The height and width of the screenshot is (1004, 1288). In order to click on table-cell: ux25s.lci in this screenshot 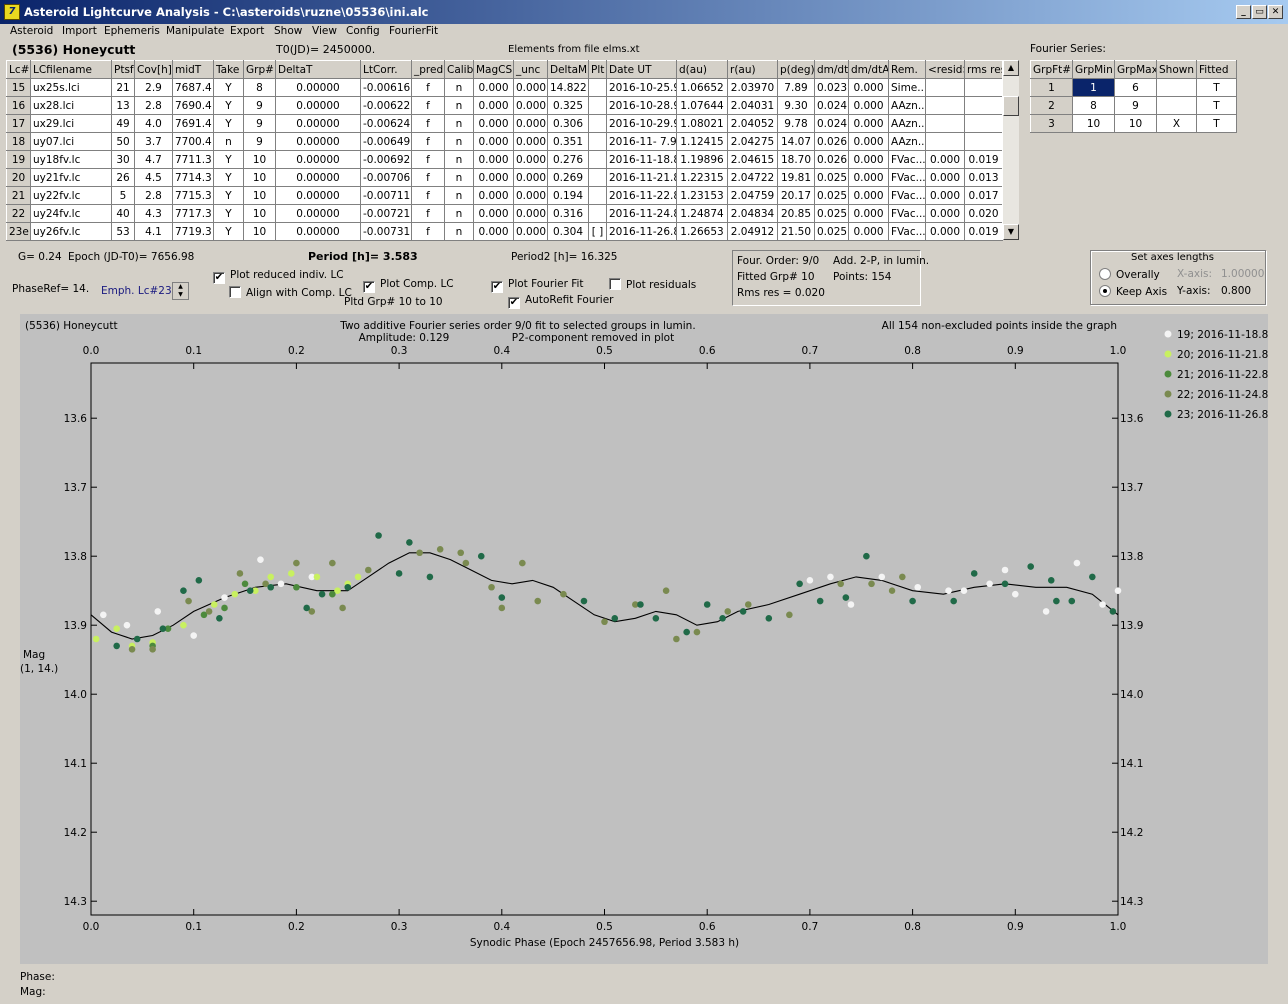, I will do `click(71, 87)`.